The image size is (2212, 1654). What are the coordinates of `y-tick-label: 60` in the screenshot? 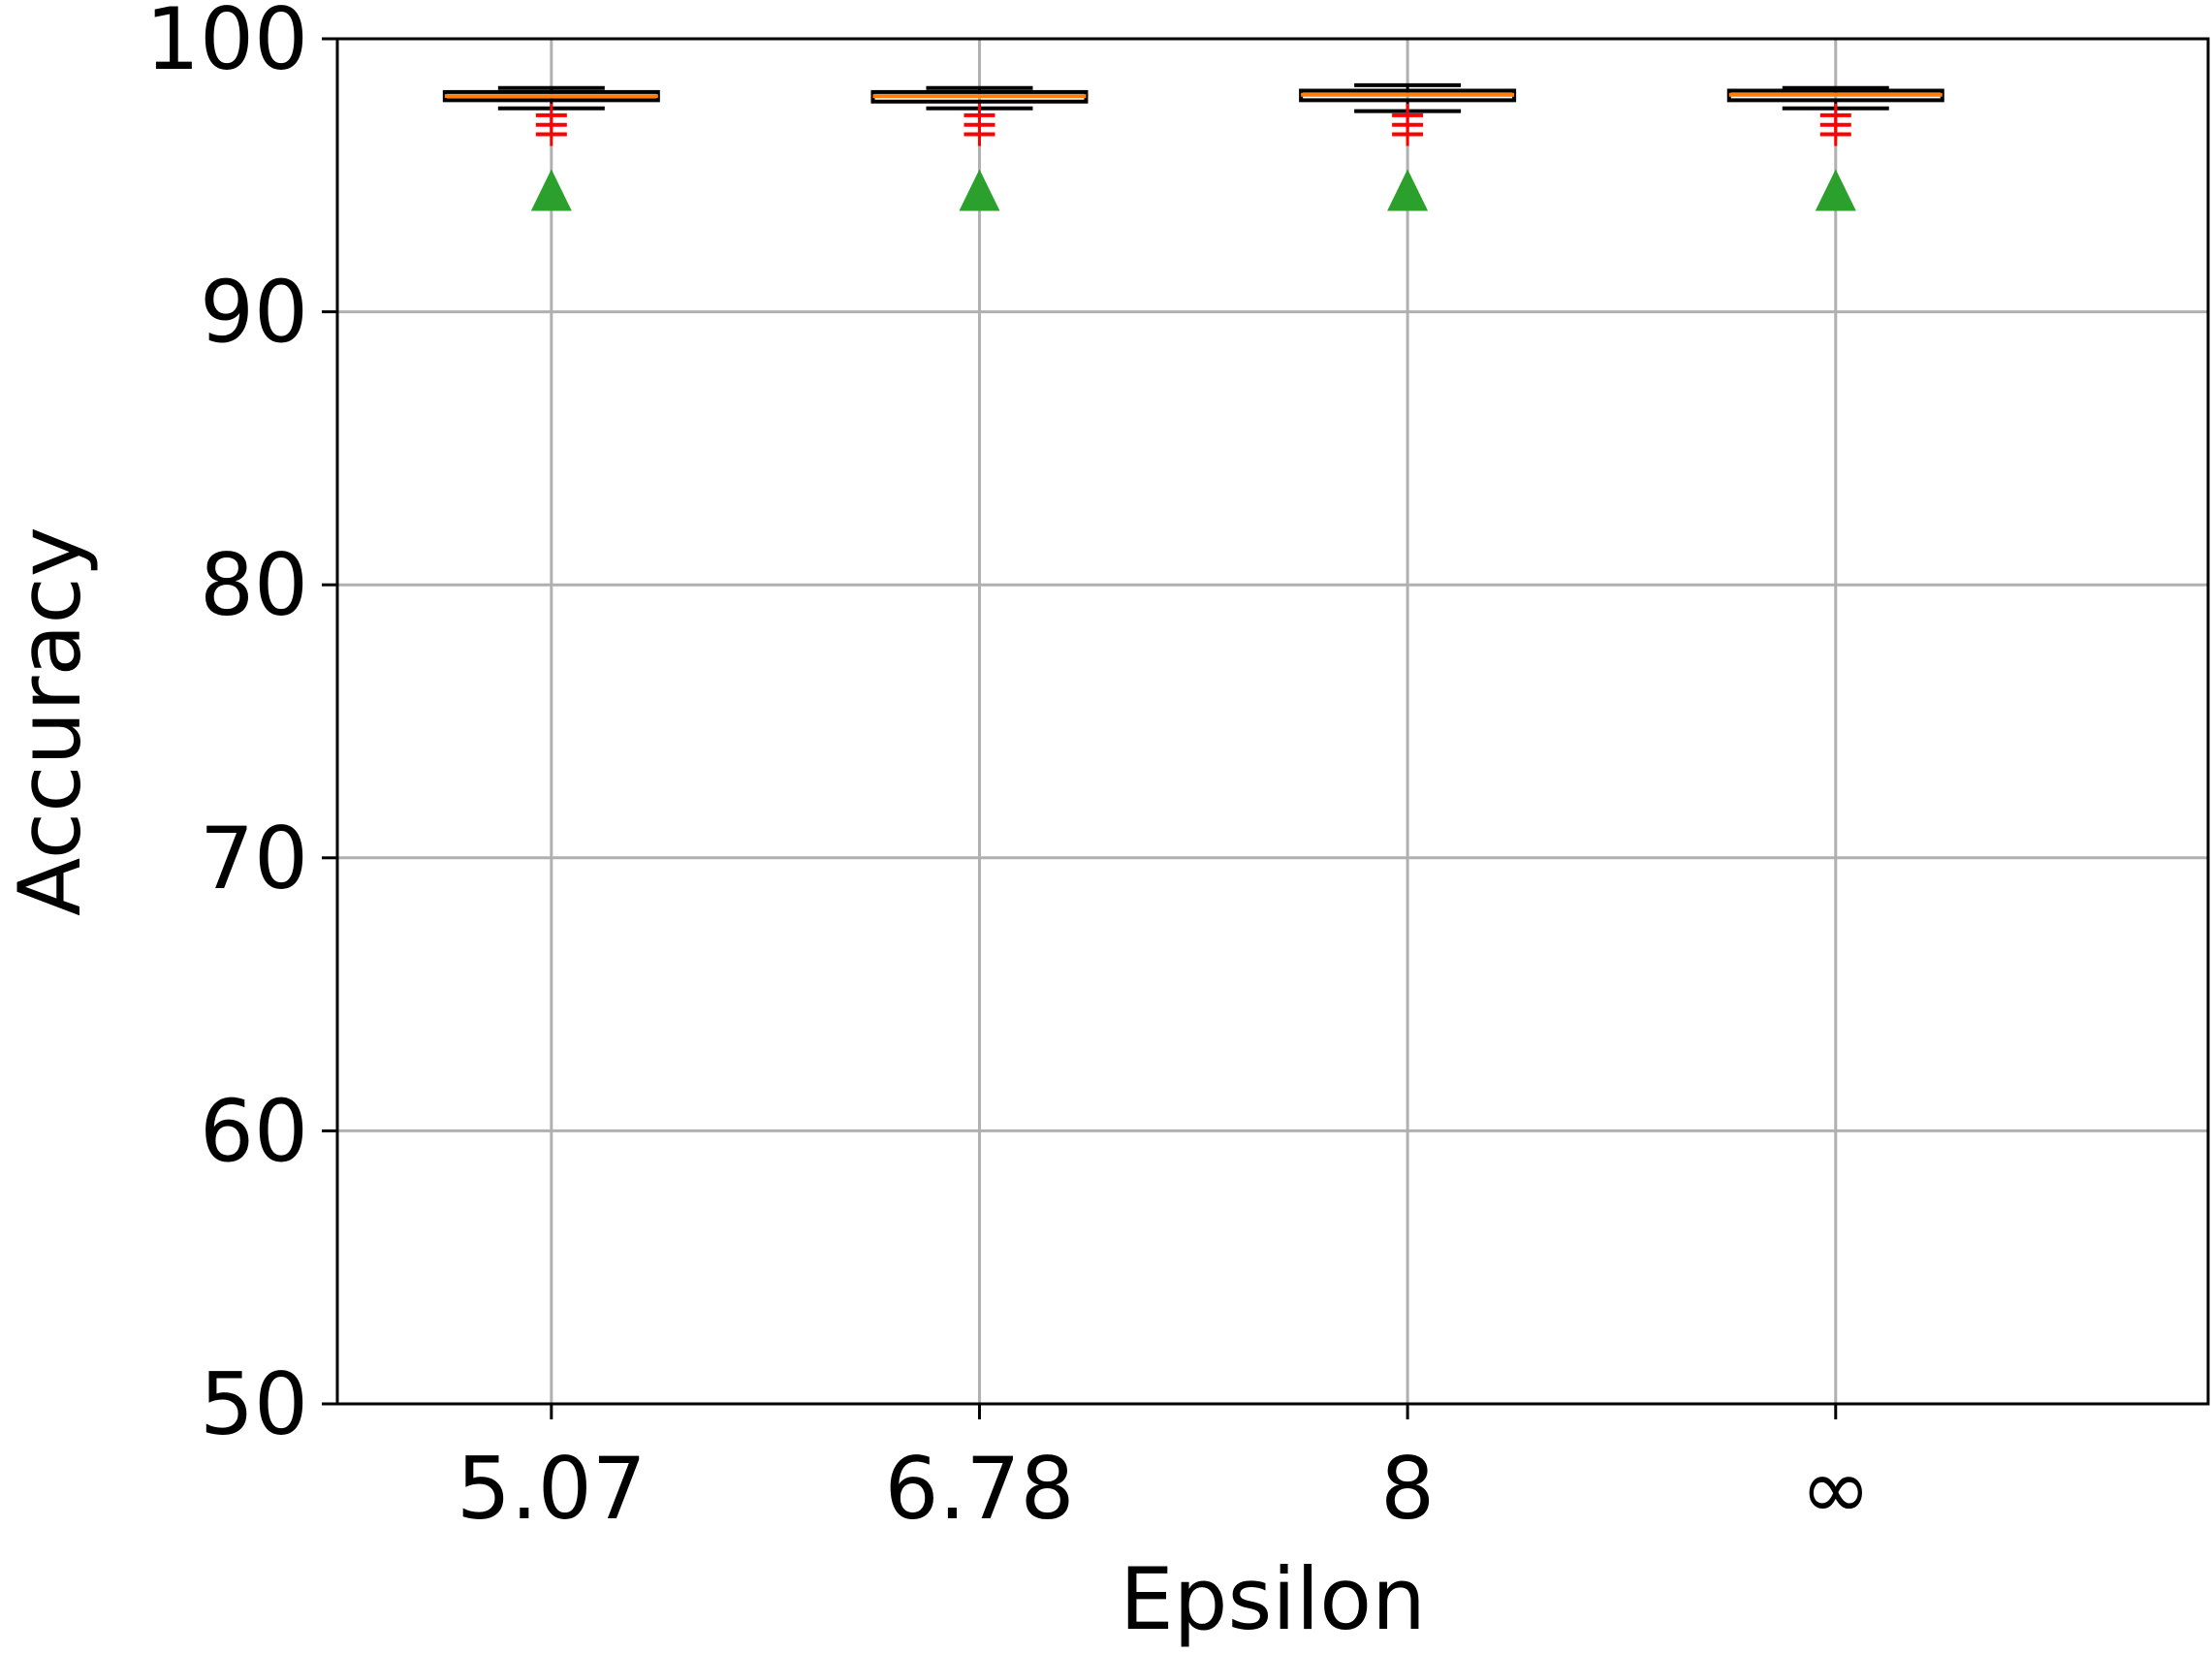 It's located at (254, 1131).